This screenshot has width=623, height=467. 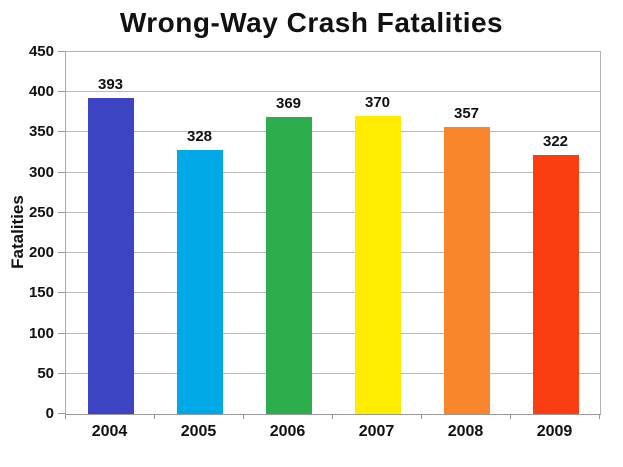 What do you see at coordinates (41, 333) in the screenshot?
I see `y-tick-label-100: 100` at bounding box center [41, 333].